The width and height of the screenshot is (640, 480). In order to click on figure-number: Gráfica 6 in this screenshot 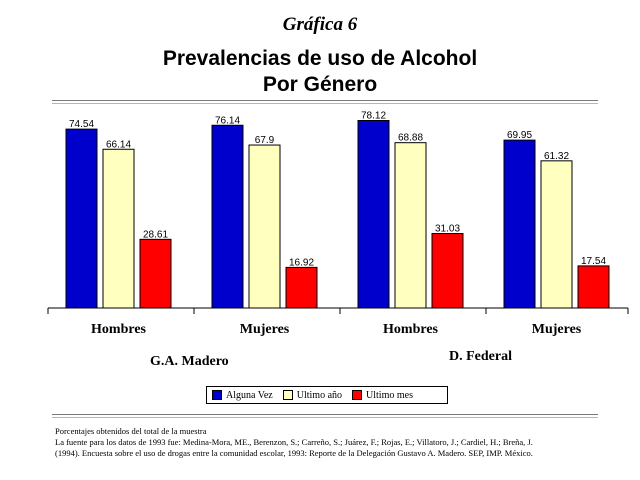, I will do `click(320, 24)`.